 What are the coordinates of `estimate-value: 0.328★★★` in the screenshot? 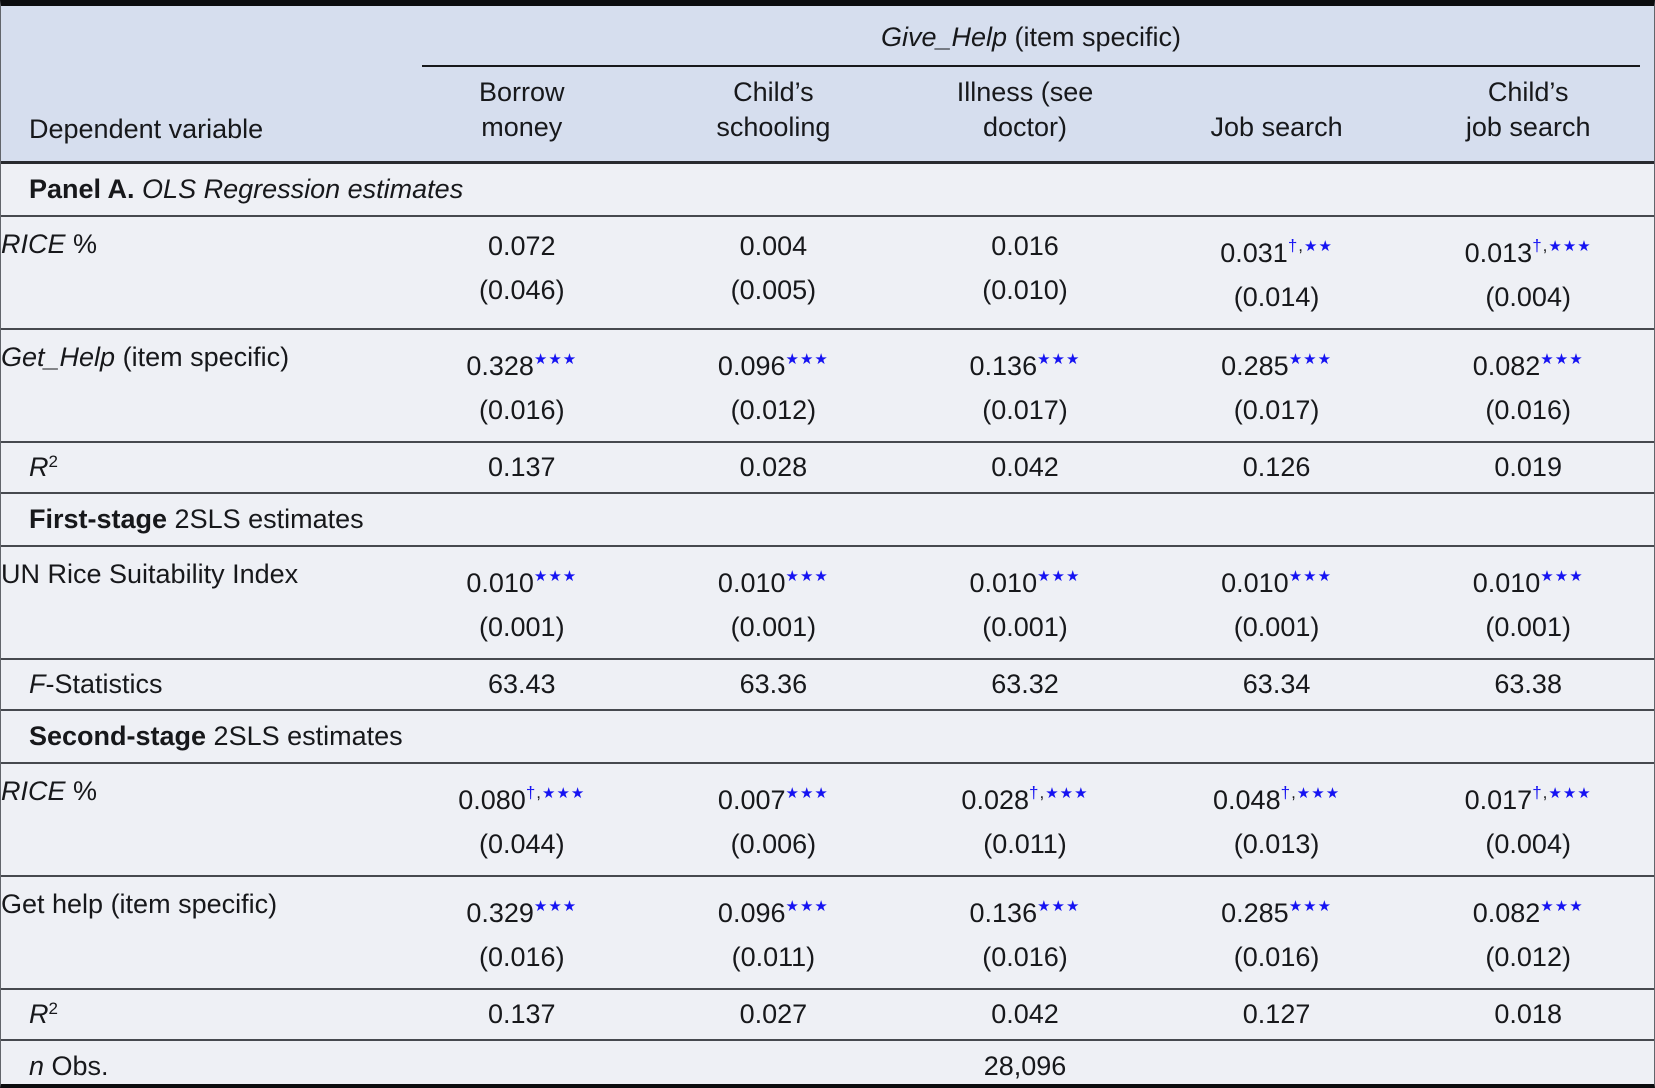 It's located at (522, 366).